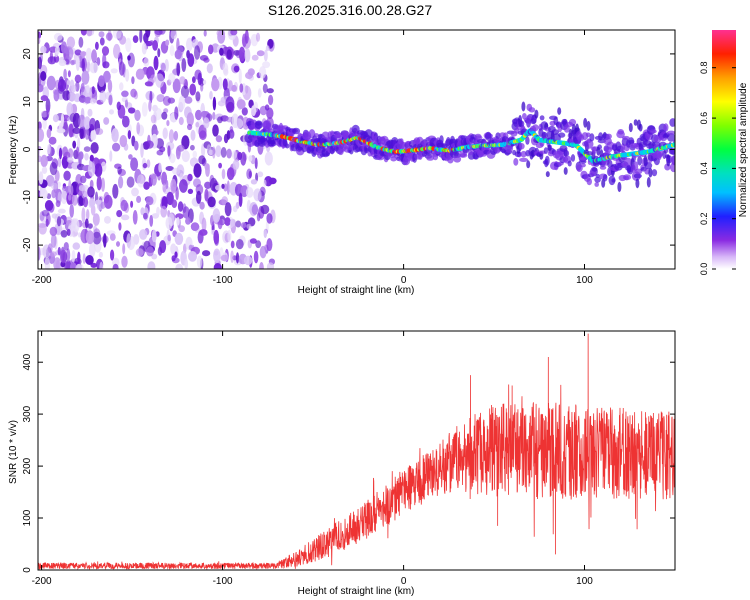 This screenshot has width=750, height=600. I want to click on snr-ylabel: SNR (10 * v/v), so click(13, 452).